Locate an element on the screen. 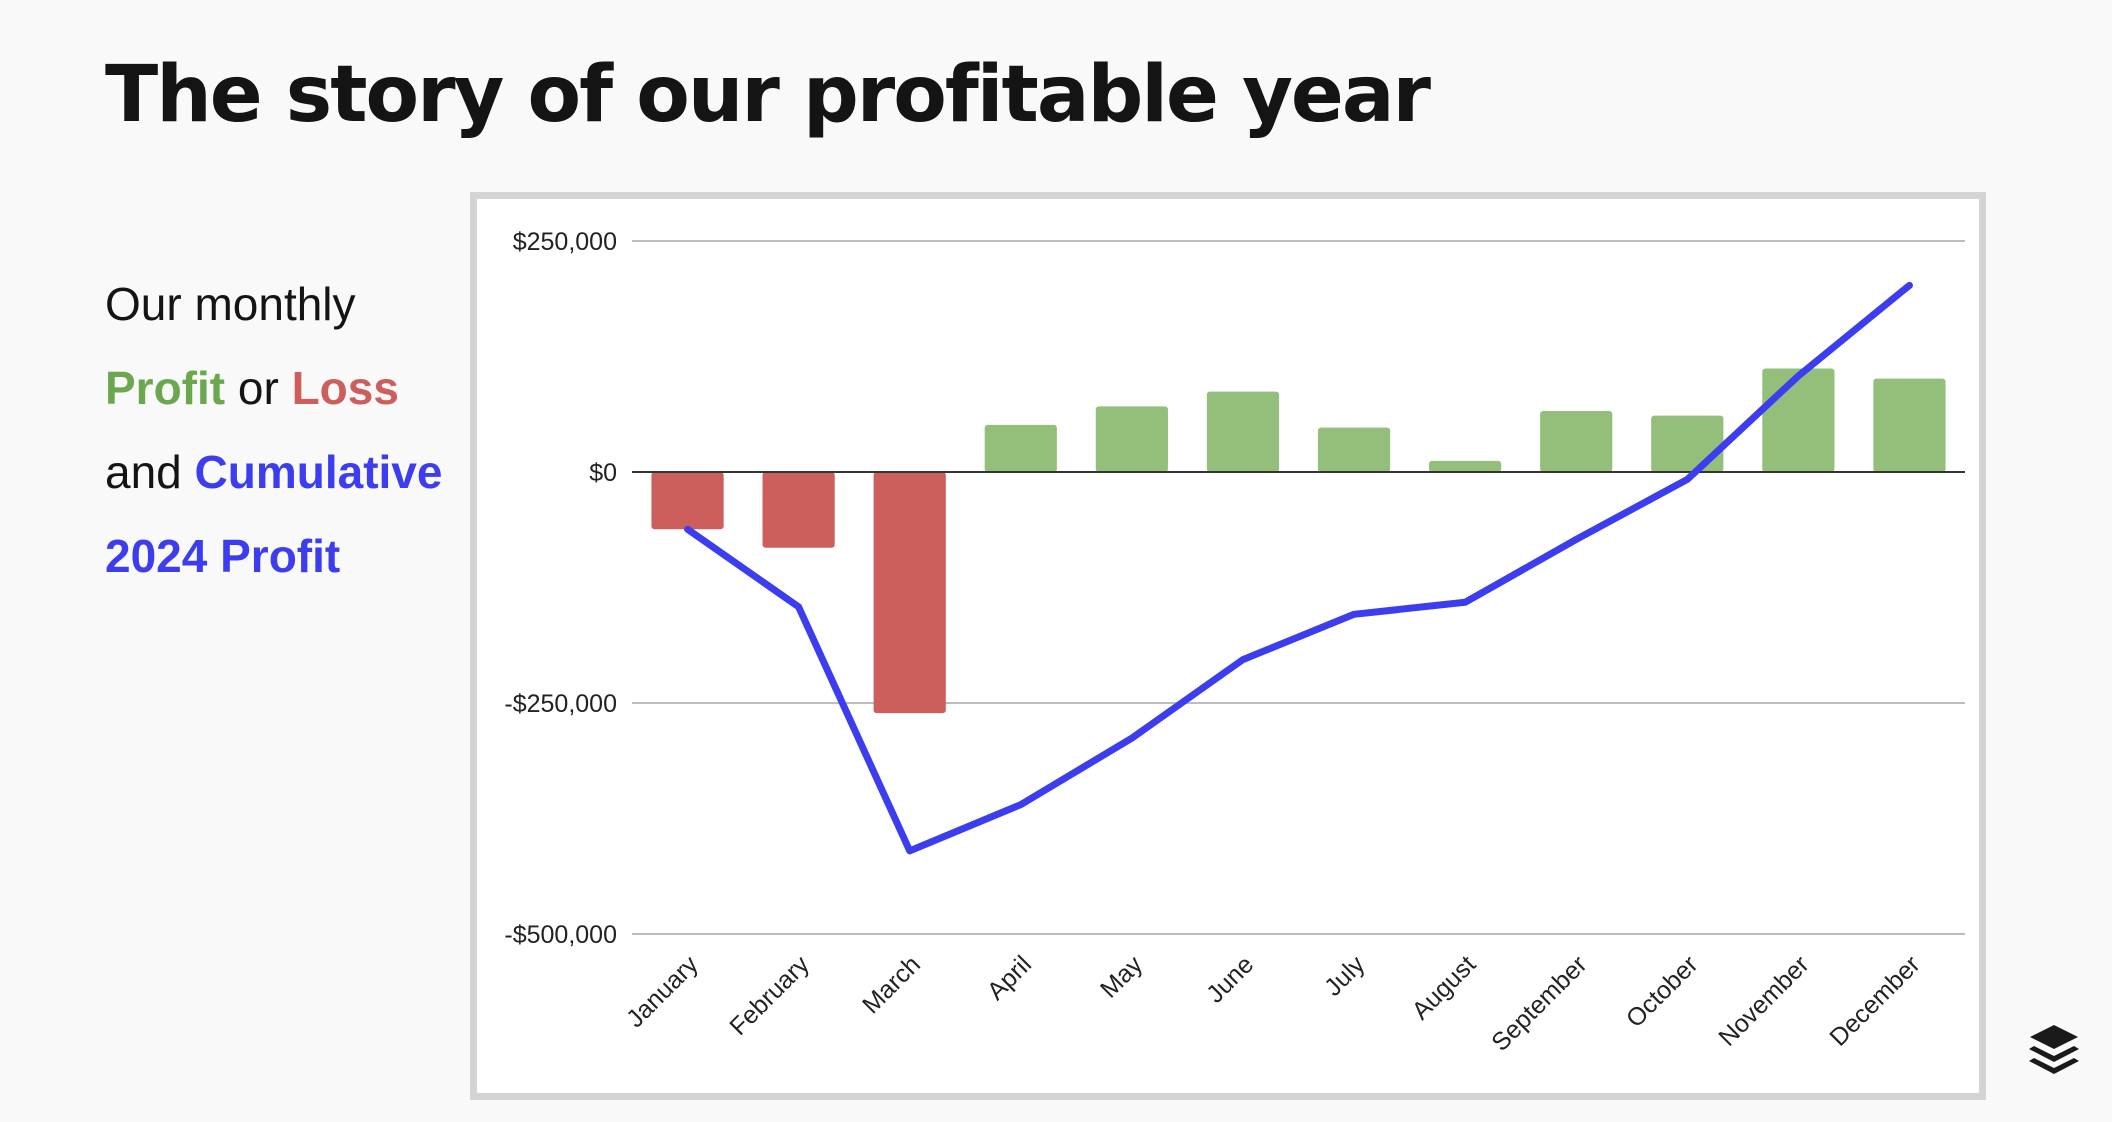 The width and height of the screenshot is (2112, 1122). legend-or: or is located at coordinates (258, 388).